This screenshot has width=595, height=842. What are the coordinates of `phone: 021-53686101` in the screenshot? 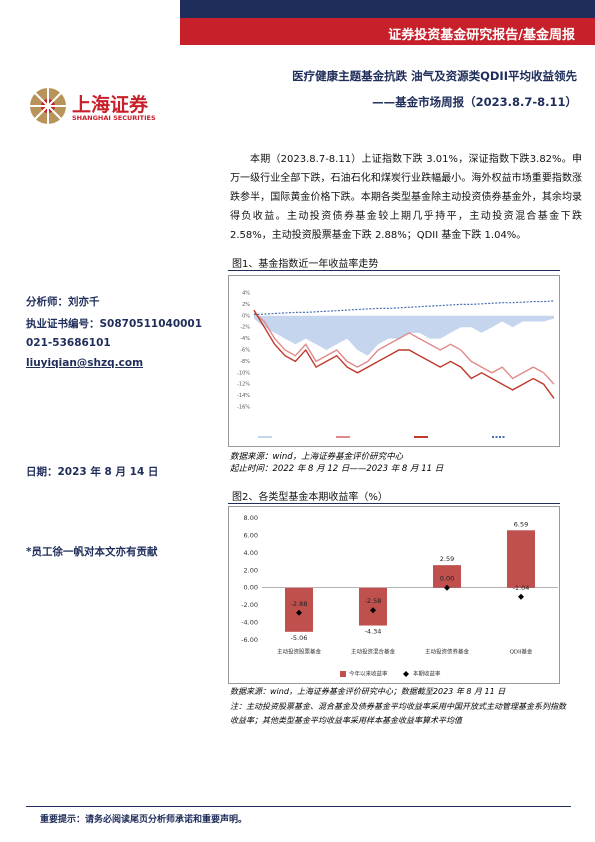 It's located at (68, 343).